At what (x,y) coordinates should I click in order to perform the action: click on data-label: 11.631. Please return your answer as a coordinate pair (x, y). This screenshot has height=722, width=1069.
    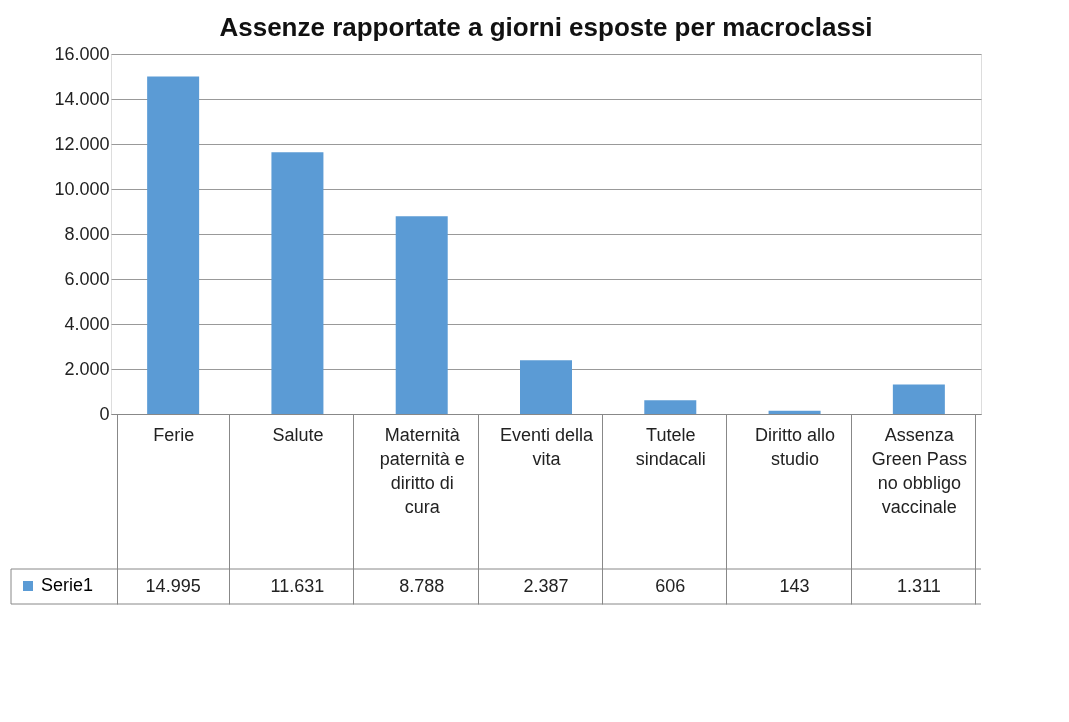
    Looking at the image, I should click on (297, 586).